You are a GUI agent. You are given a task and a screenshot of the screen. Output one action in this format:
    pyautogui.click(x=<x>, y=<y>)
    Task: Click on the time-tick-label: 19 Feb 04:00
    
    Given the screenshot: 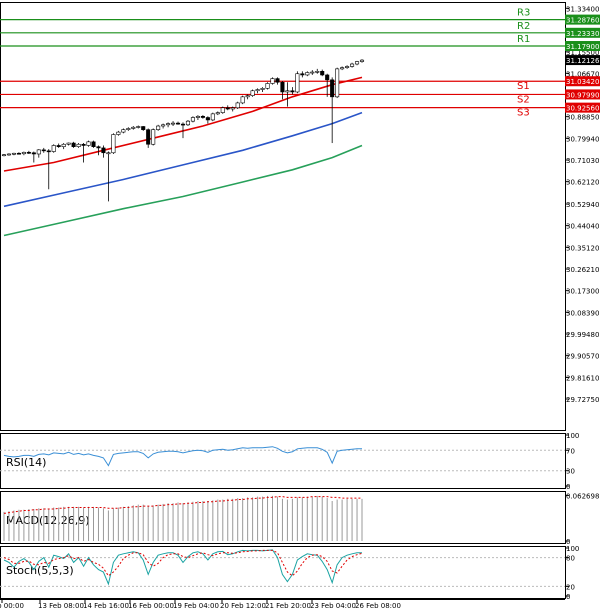 What is the action you would take?
    pyautogui.click(x=196, y=606)
    